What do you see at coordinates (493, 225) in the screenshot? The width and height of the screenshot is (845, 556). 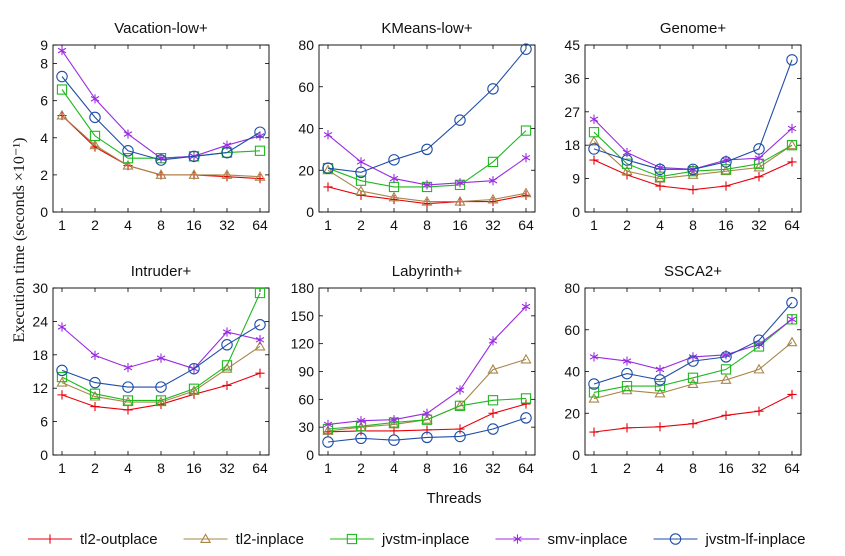 I see `x-tick-label: 32` at bounding box center [493, 225].